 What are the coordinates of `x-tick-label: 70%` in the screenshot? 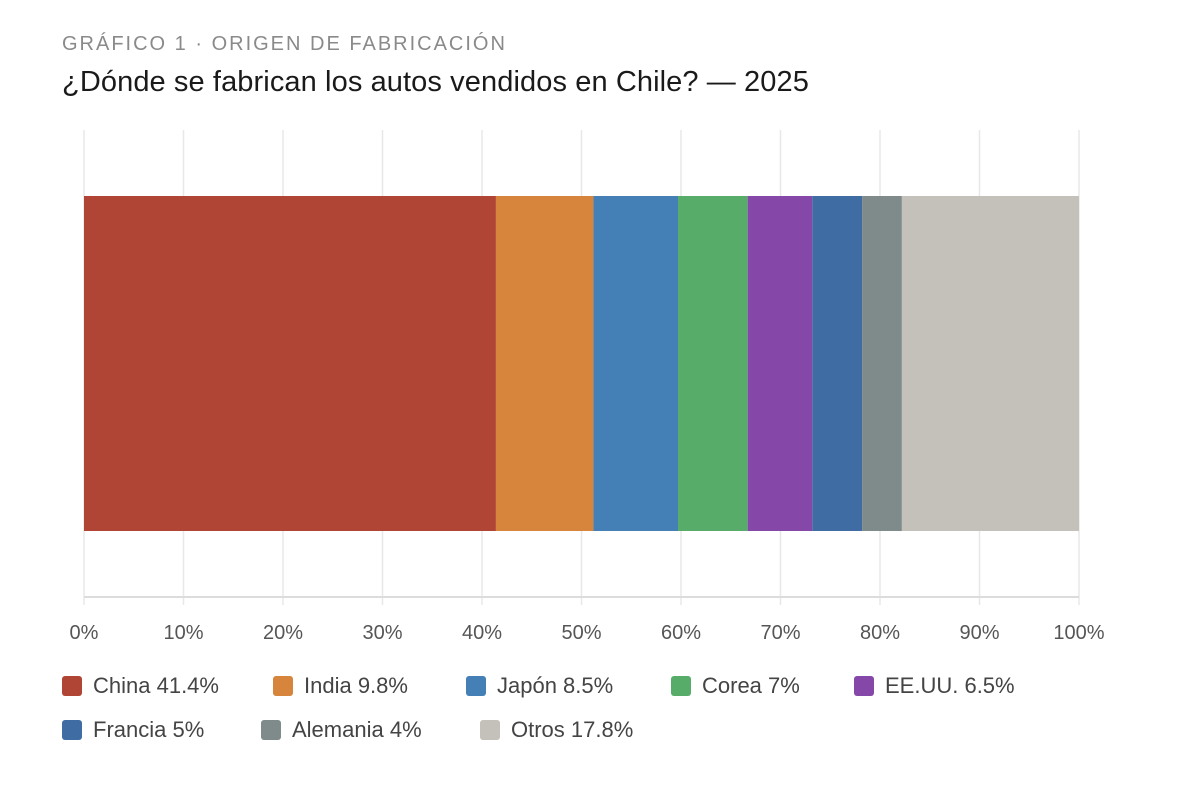 It's located at (780, 633).